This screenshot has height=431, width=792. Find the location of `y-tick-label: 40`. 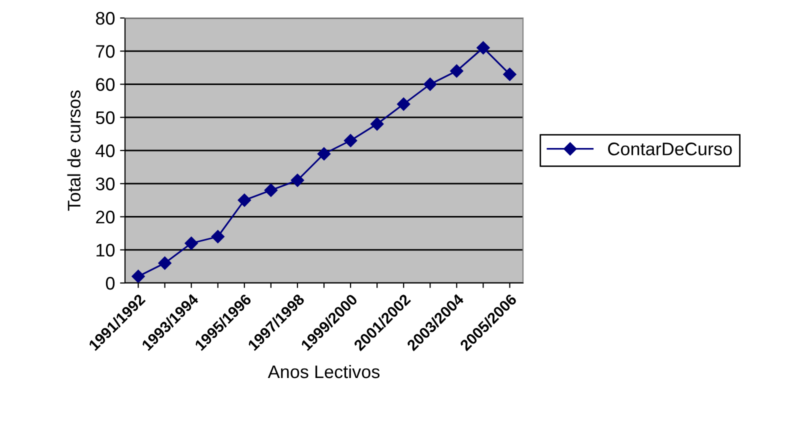

y-tick-label: 40 is located at coordinates (105, 151).